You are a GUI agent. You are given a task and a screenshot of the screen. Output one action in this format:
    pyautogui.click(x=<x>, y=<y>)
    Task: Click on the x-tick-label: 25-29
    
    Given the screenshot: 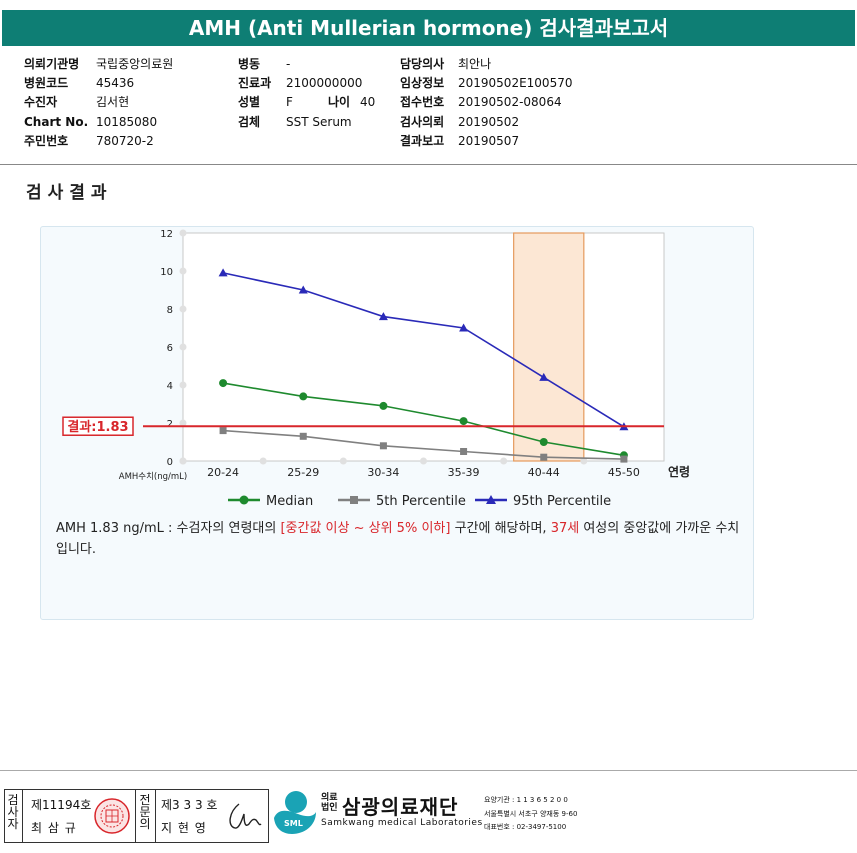 What is the action you would take?
    pyautogui.click(x=303, y=472)
    